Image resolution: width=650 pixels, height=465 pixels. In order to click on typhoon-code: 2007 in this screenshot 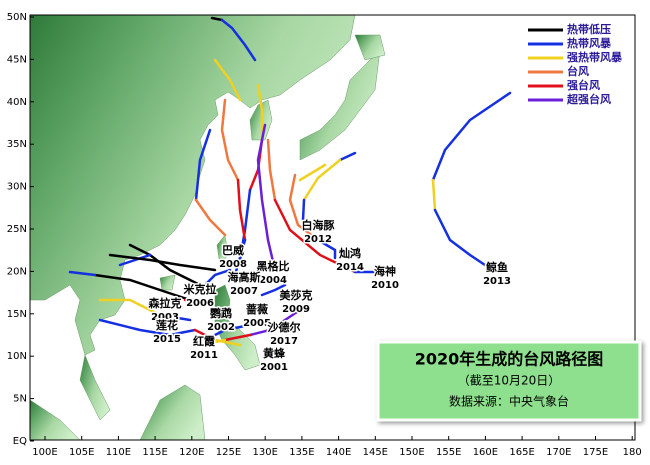, I will do `click(244, 291)`.